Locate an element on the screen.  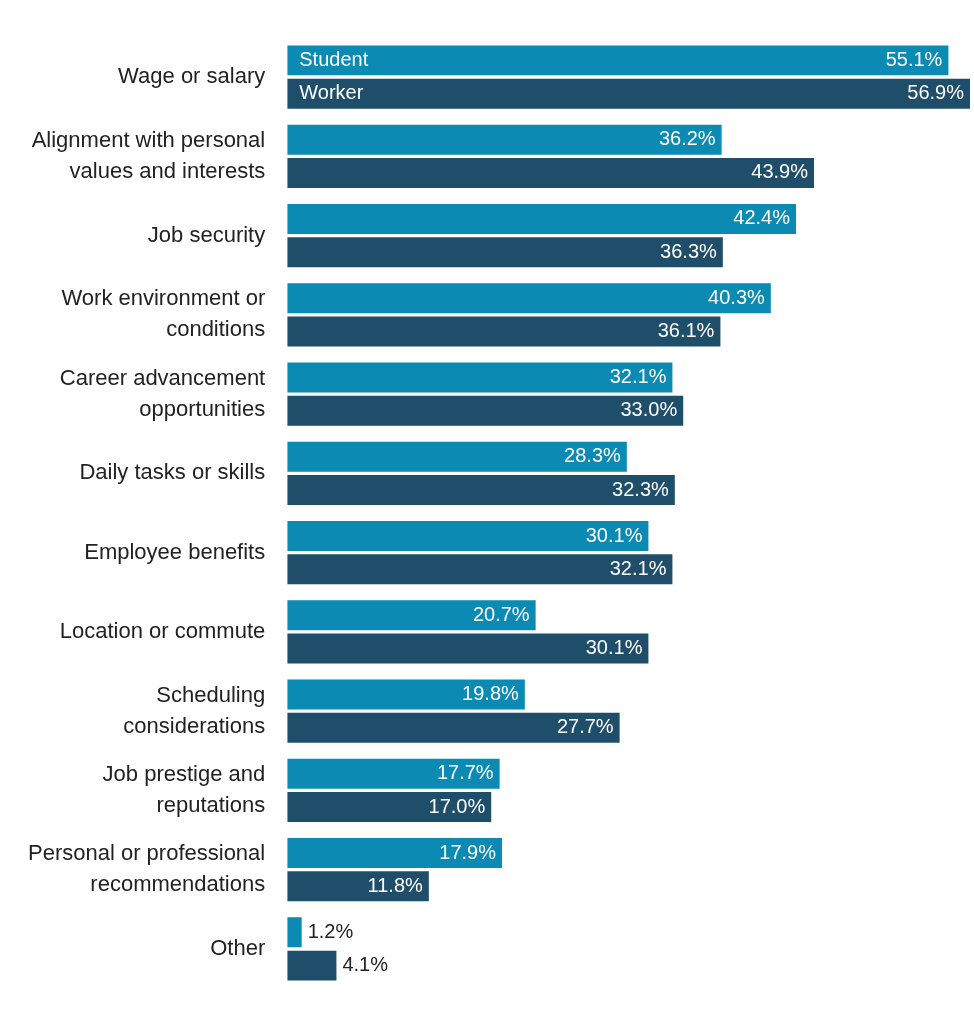
y-tick-label: Scheduling considerations is located at coordinates (194, 709).